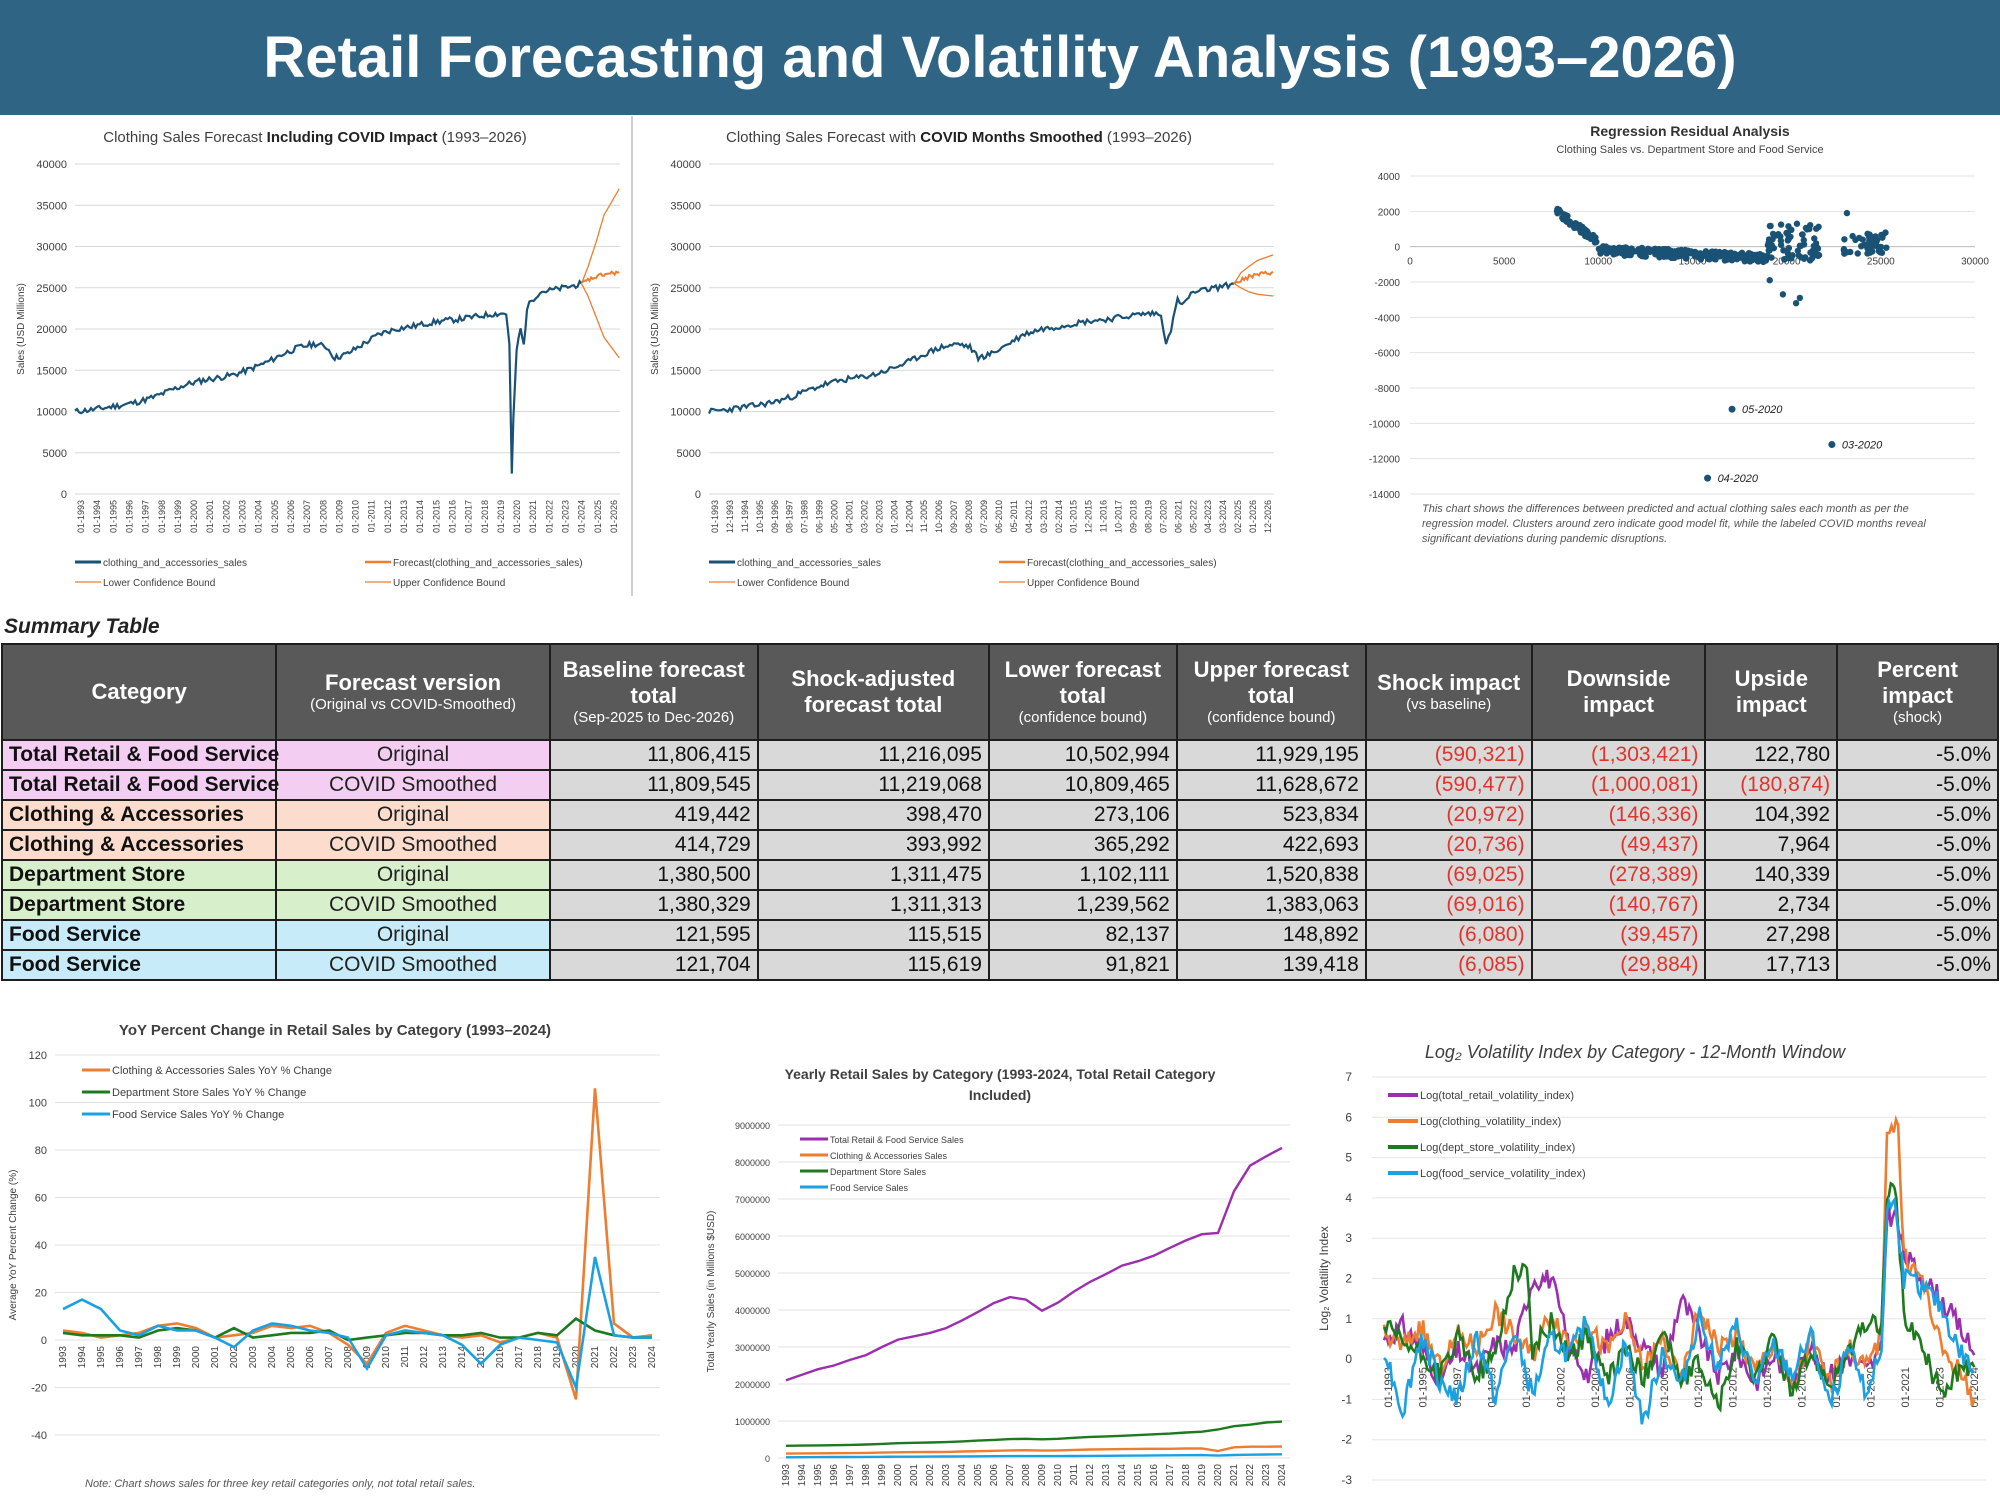 The width and height of the screenshot is (2000, 1500). I want to click on x-tick-label: 01-2020, so click(1872, 1387).